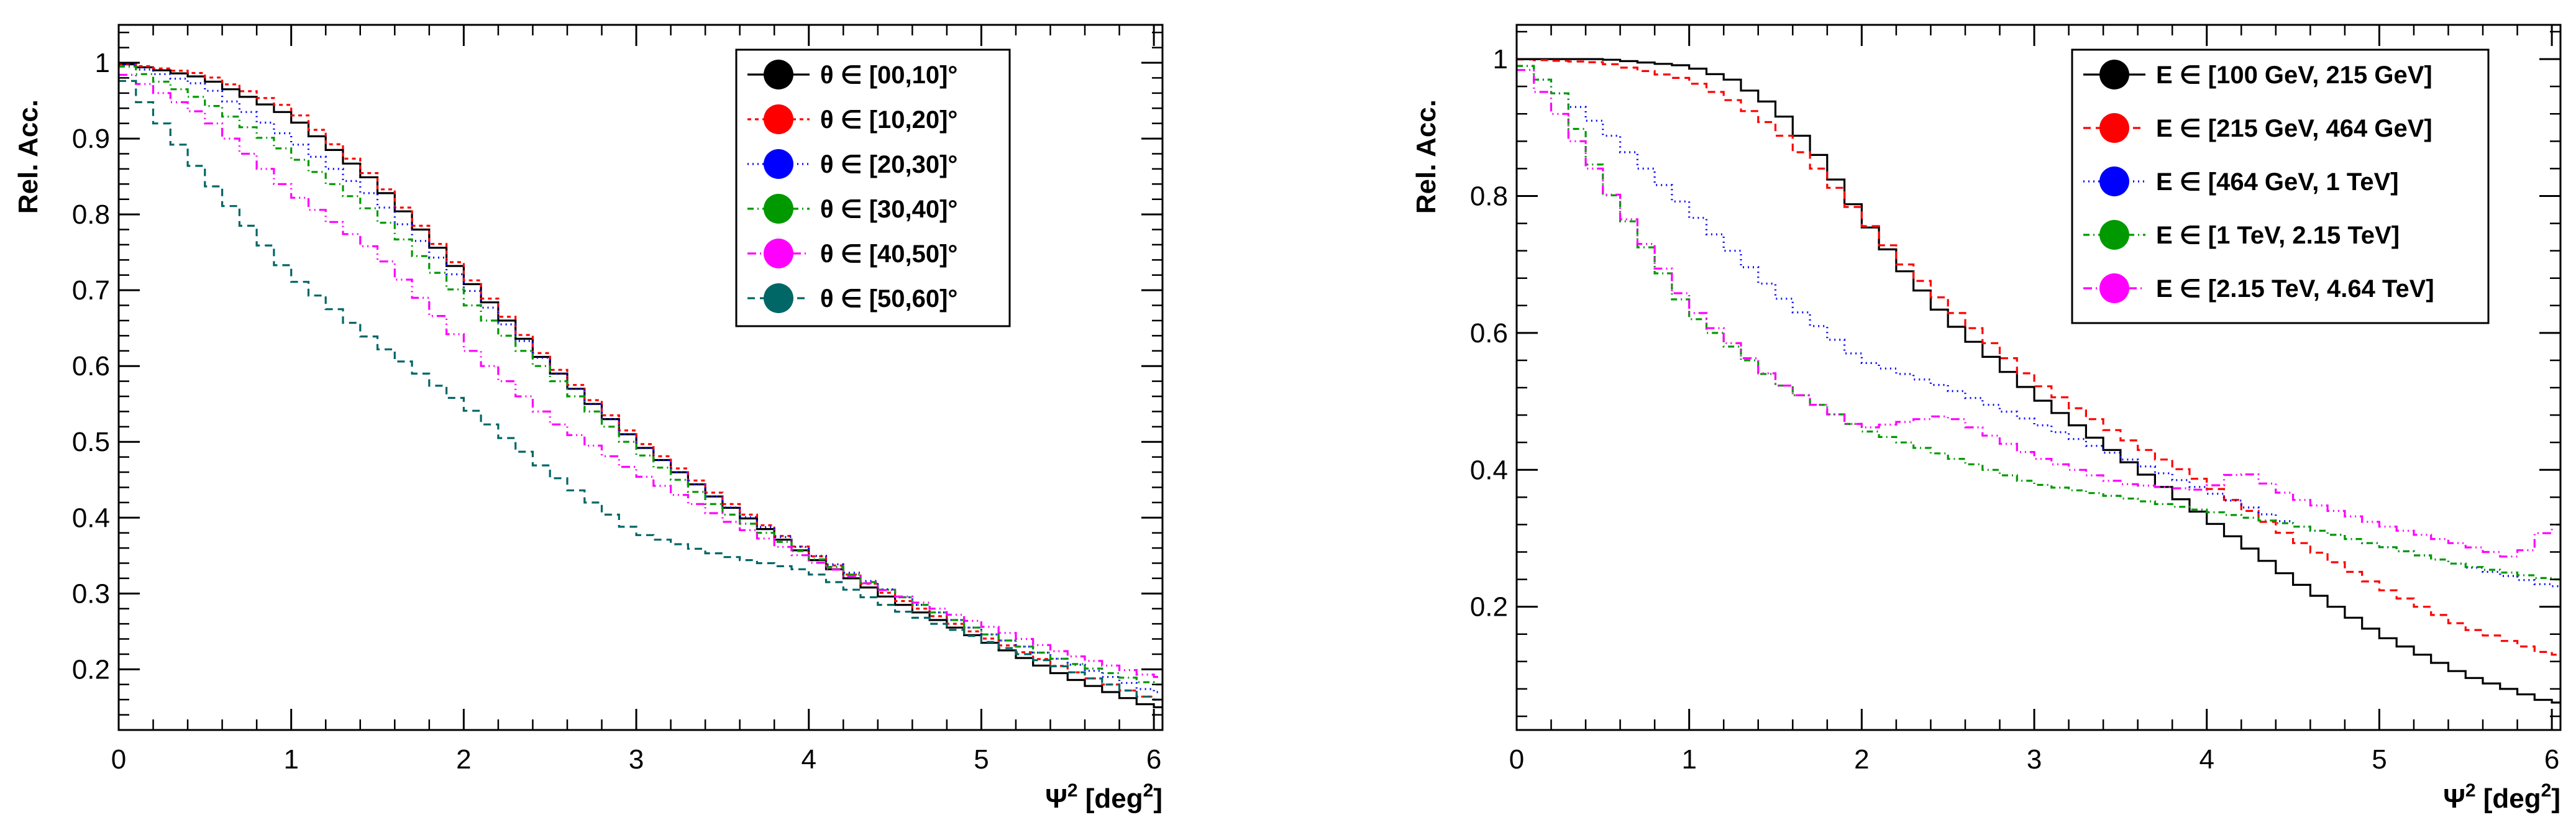 The height and width of the screenshot is (830, 2576). What do you see at coordinates (2278, 236) in the screenshot?
I see `legend-label-4: E ∈ [1 TeV, 2.15 TeV]` at bounding box center [2278, 236].